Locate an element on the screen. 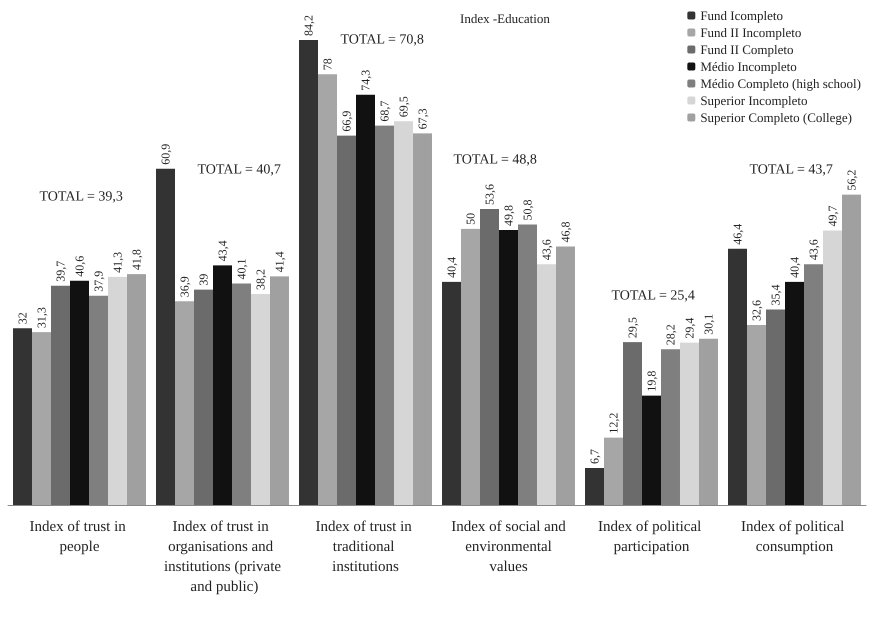 The image size is (874, 638). data-label: 30,1 is located at coordinates (708, 324).